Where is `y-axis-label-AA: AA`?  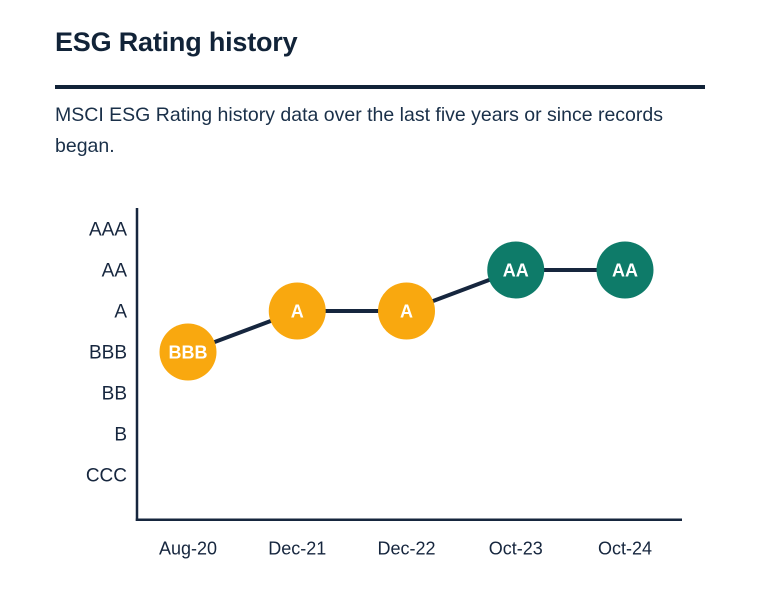
y-axis-label-AA: AA is located at coordinates (115, 271).